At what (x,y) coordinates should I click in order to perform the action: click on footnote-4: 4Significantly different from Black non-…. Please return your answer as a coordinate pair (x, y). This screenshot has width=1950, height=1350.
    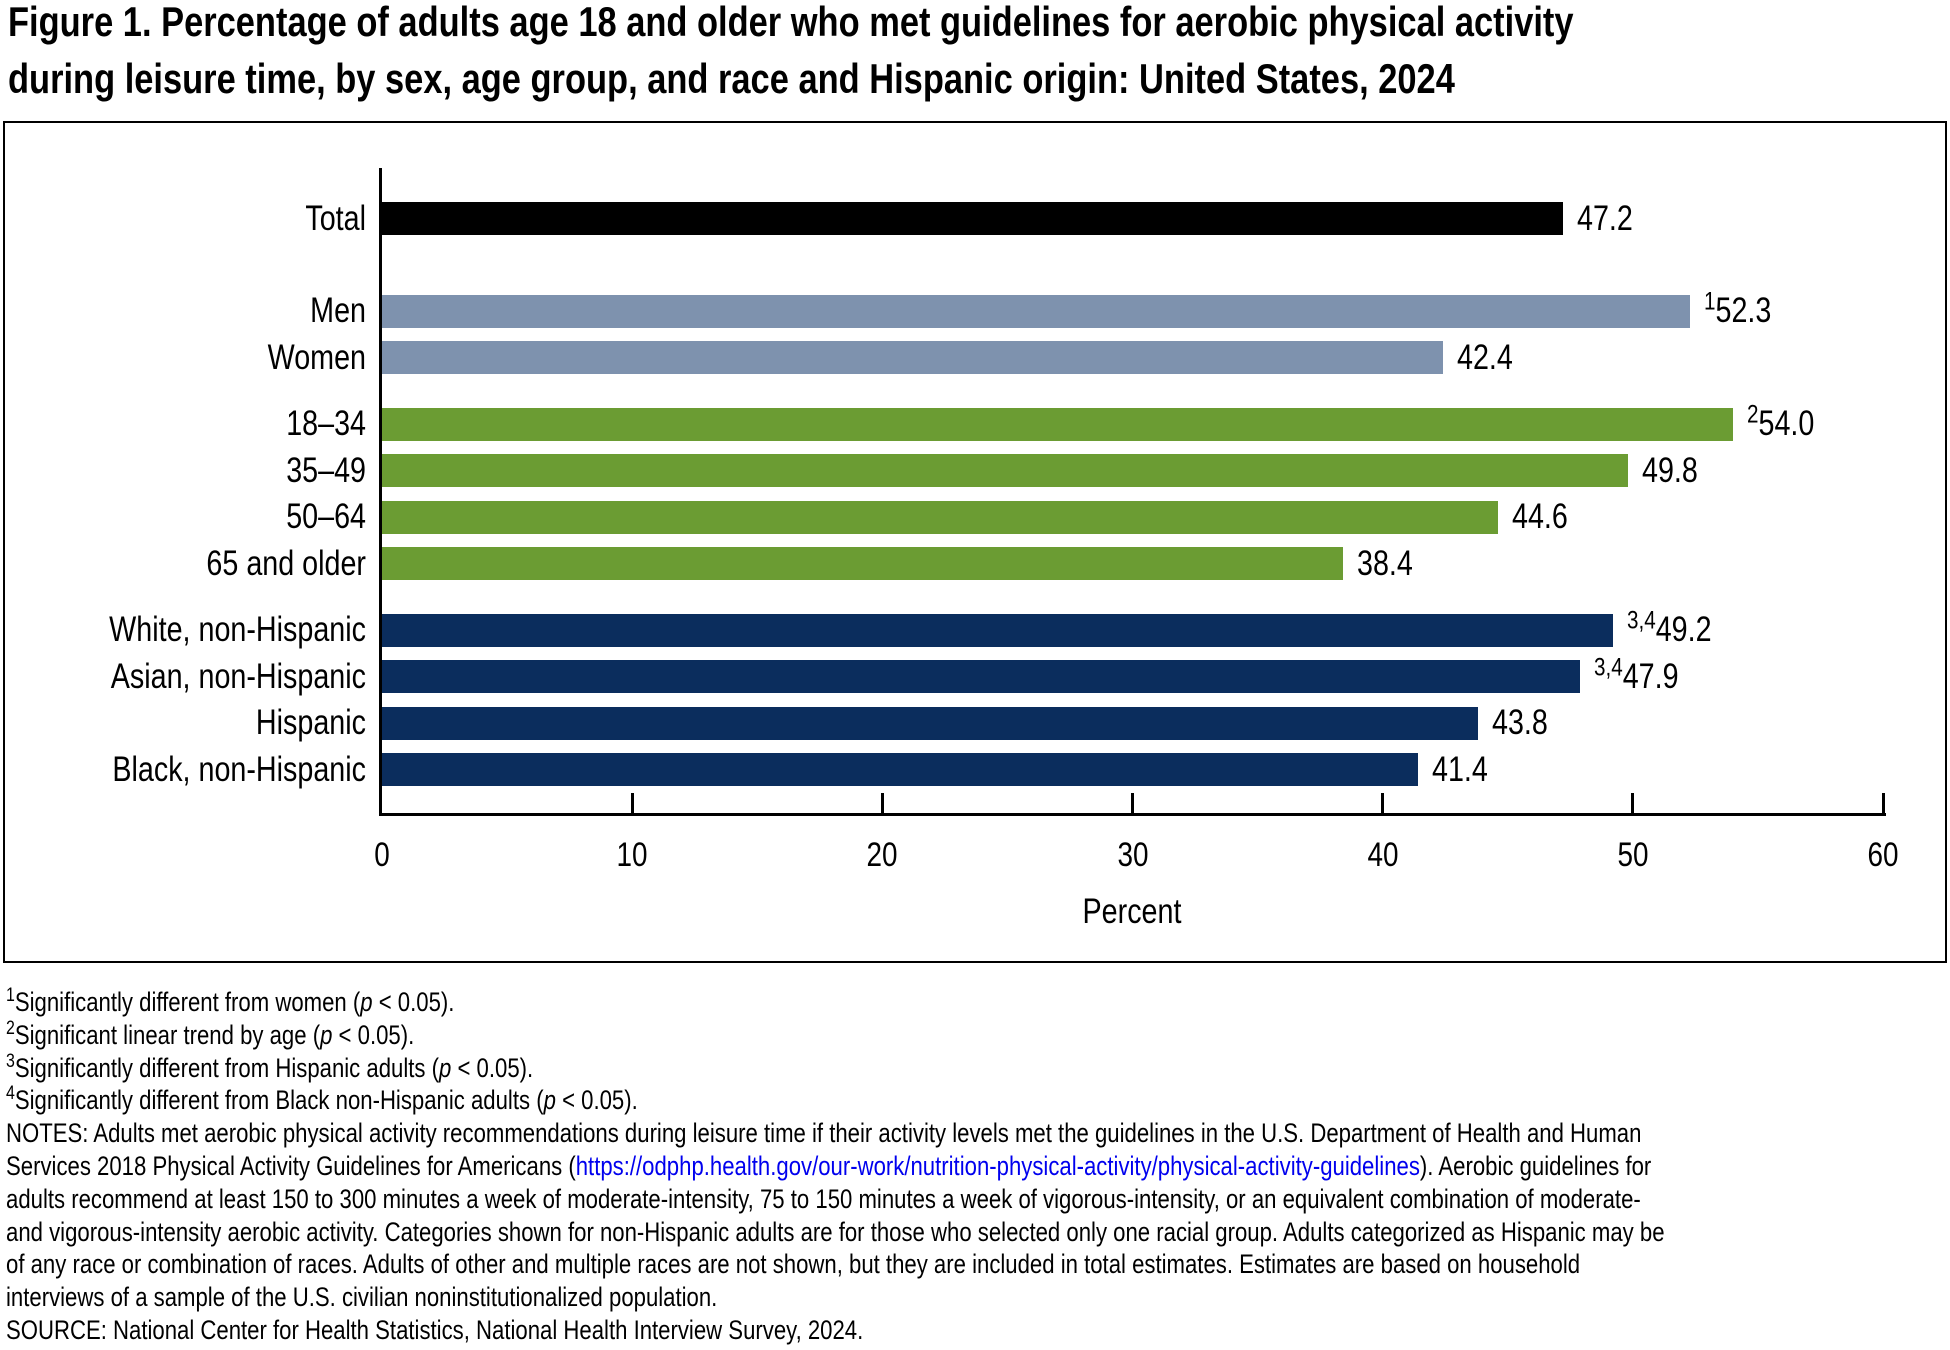
    Looking at the image, I should click on (322, 1099).